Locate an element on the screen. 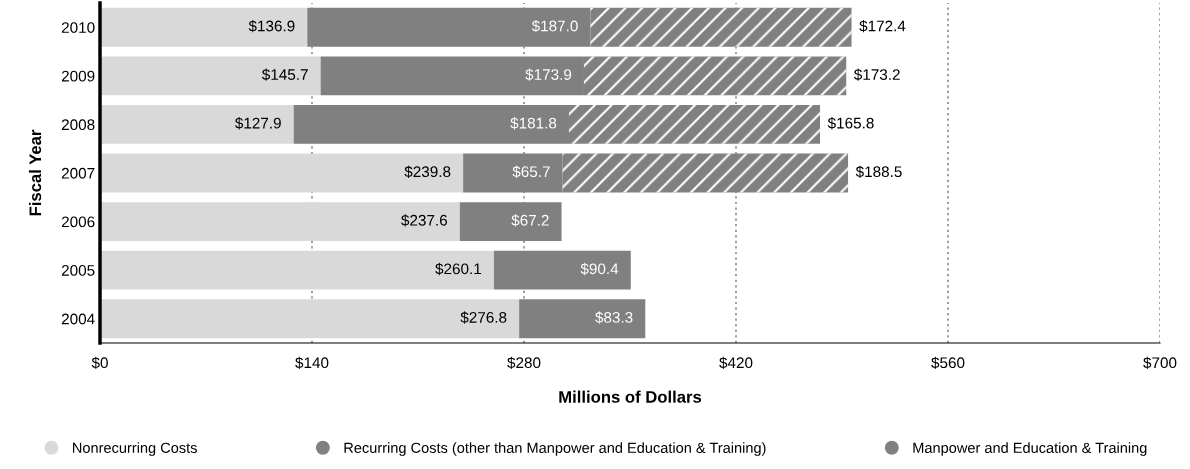 This screenshot has height=469, width=1190. data-label: $237.6 is located at coordinates (424, 220).